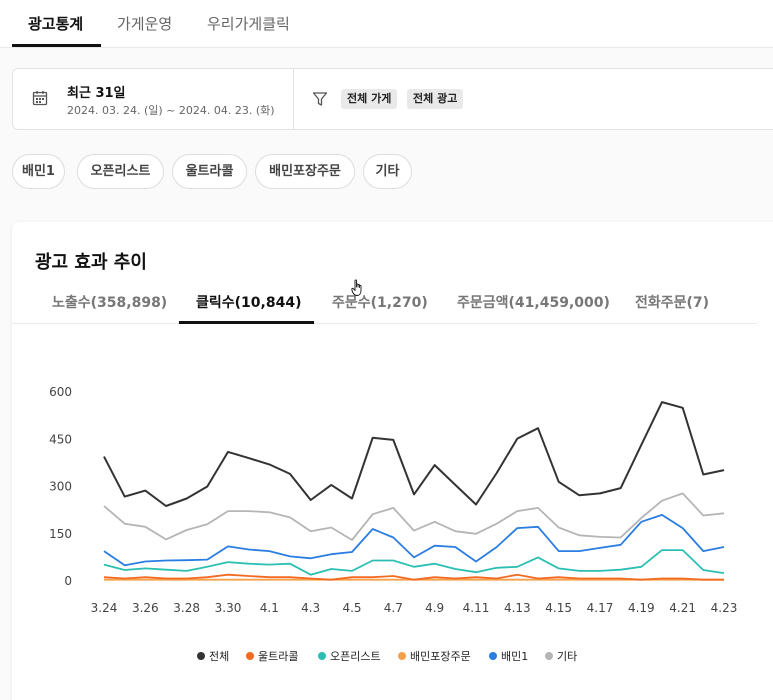 The width and height of the screenshot is (773, 700). Describe the element at coordinates (567, 656) in the screenshot. I see `legend-label: 기타` at that location.